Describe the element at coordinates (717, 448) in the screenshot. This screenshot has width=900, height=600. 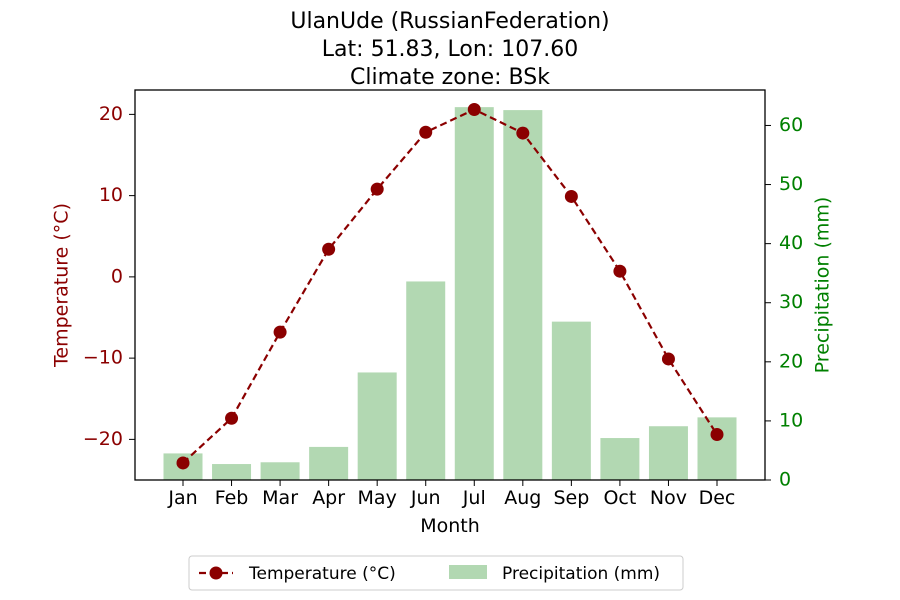
I see `precipitation-bar-dec` at that location.